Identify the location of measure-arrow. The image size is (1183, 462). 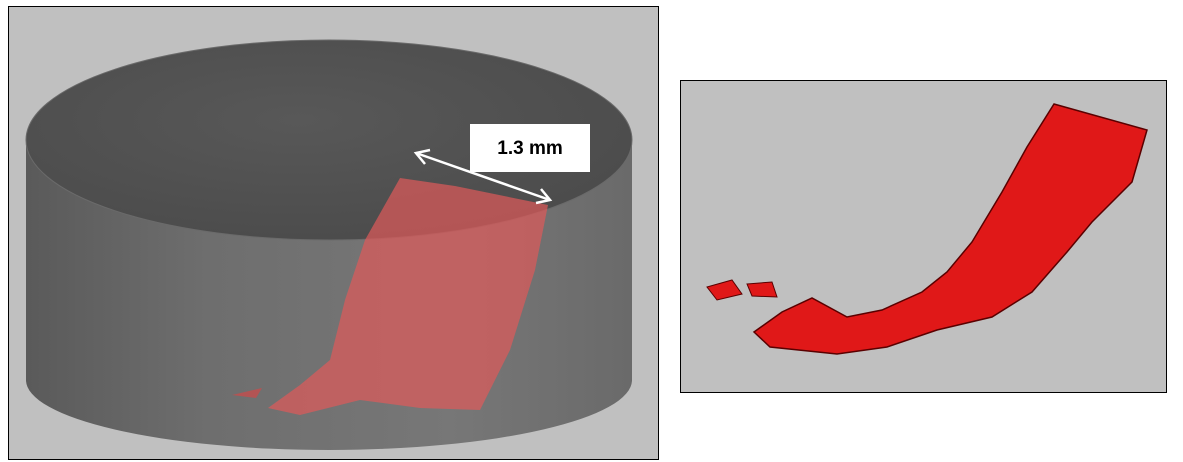
(483, 176).